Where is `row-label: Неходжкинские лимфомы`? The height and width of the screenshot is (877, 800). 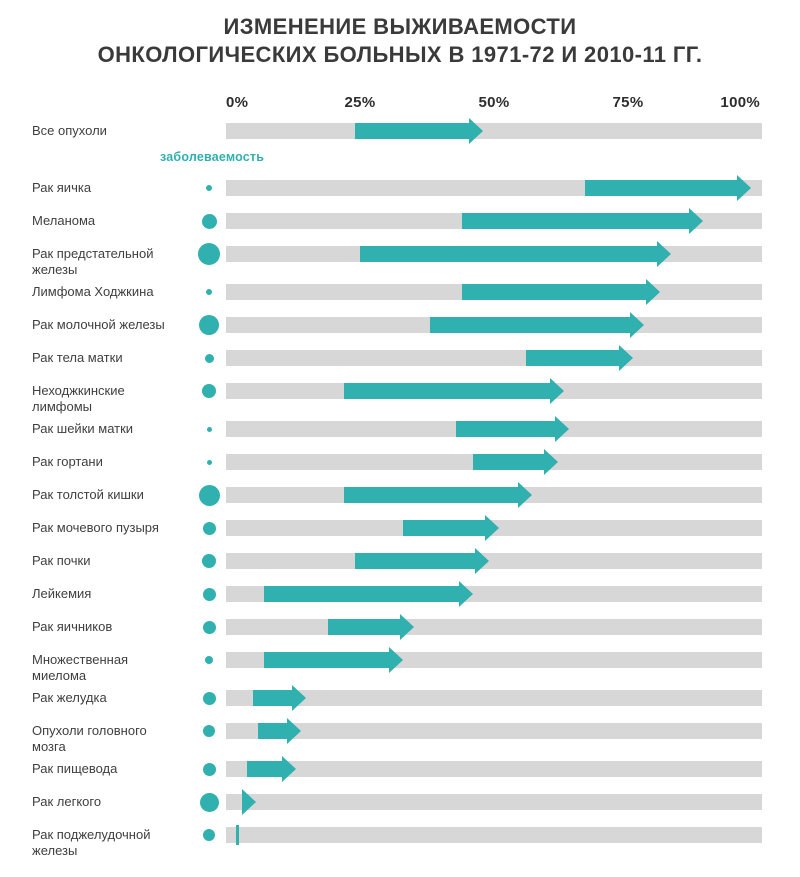
row-label: Неходжкинские лимфомы is located at coordinates (78, 398).